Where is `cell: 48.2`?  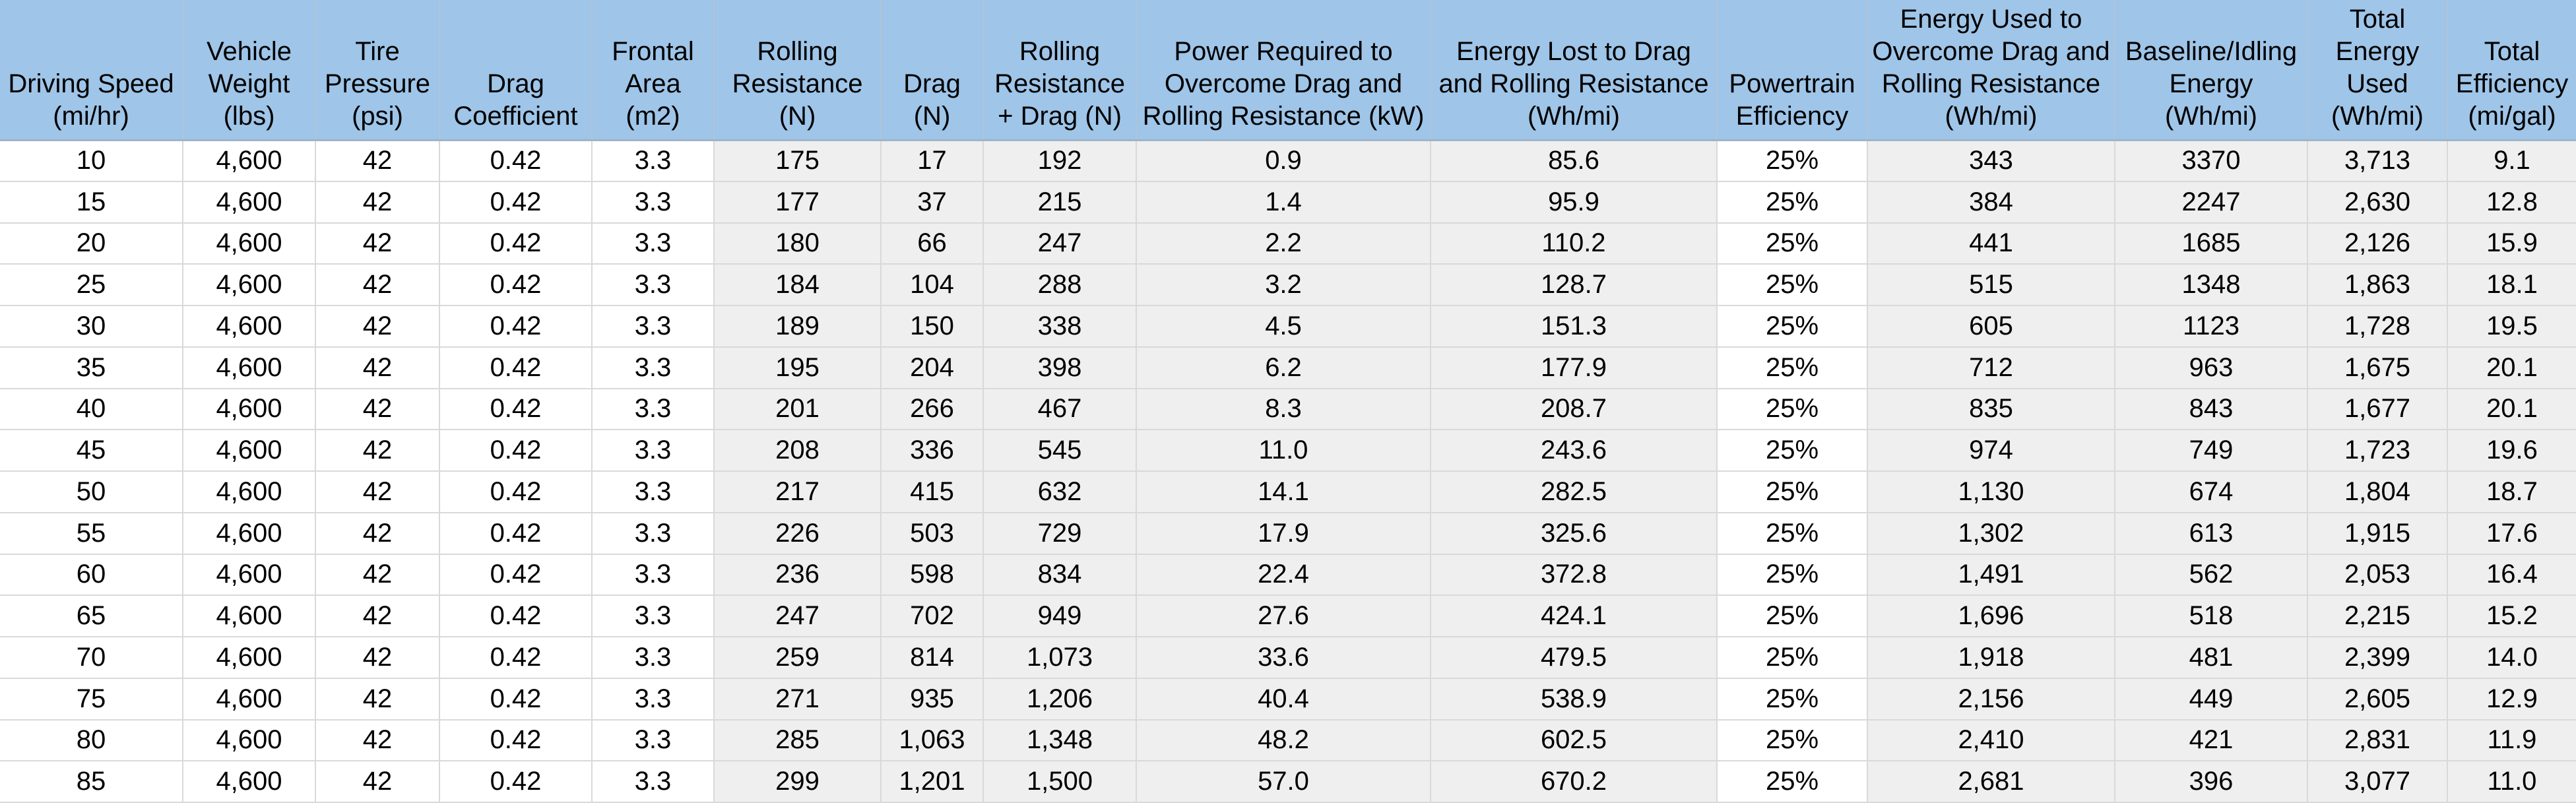 cell: 48.2 is located at coordinates (1283, 740).